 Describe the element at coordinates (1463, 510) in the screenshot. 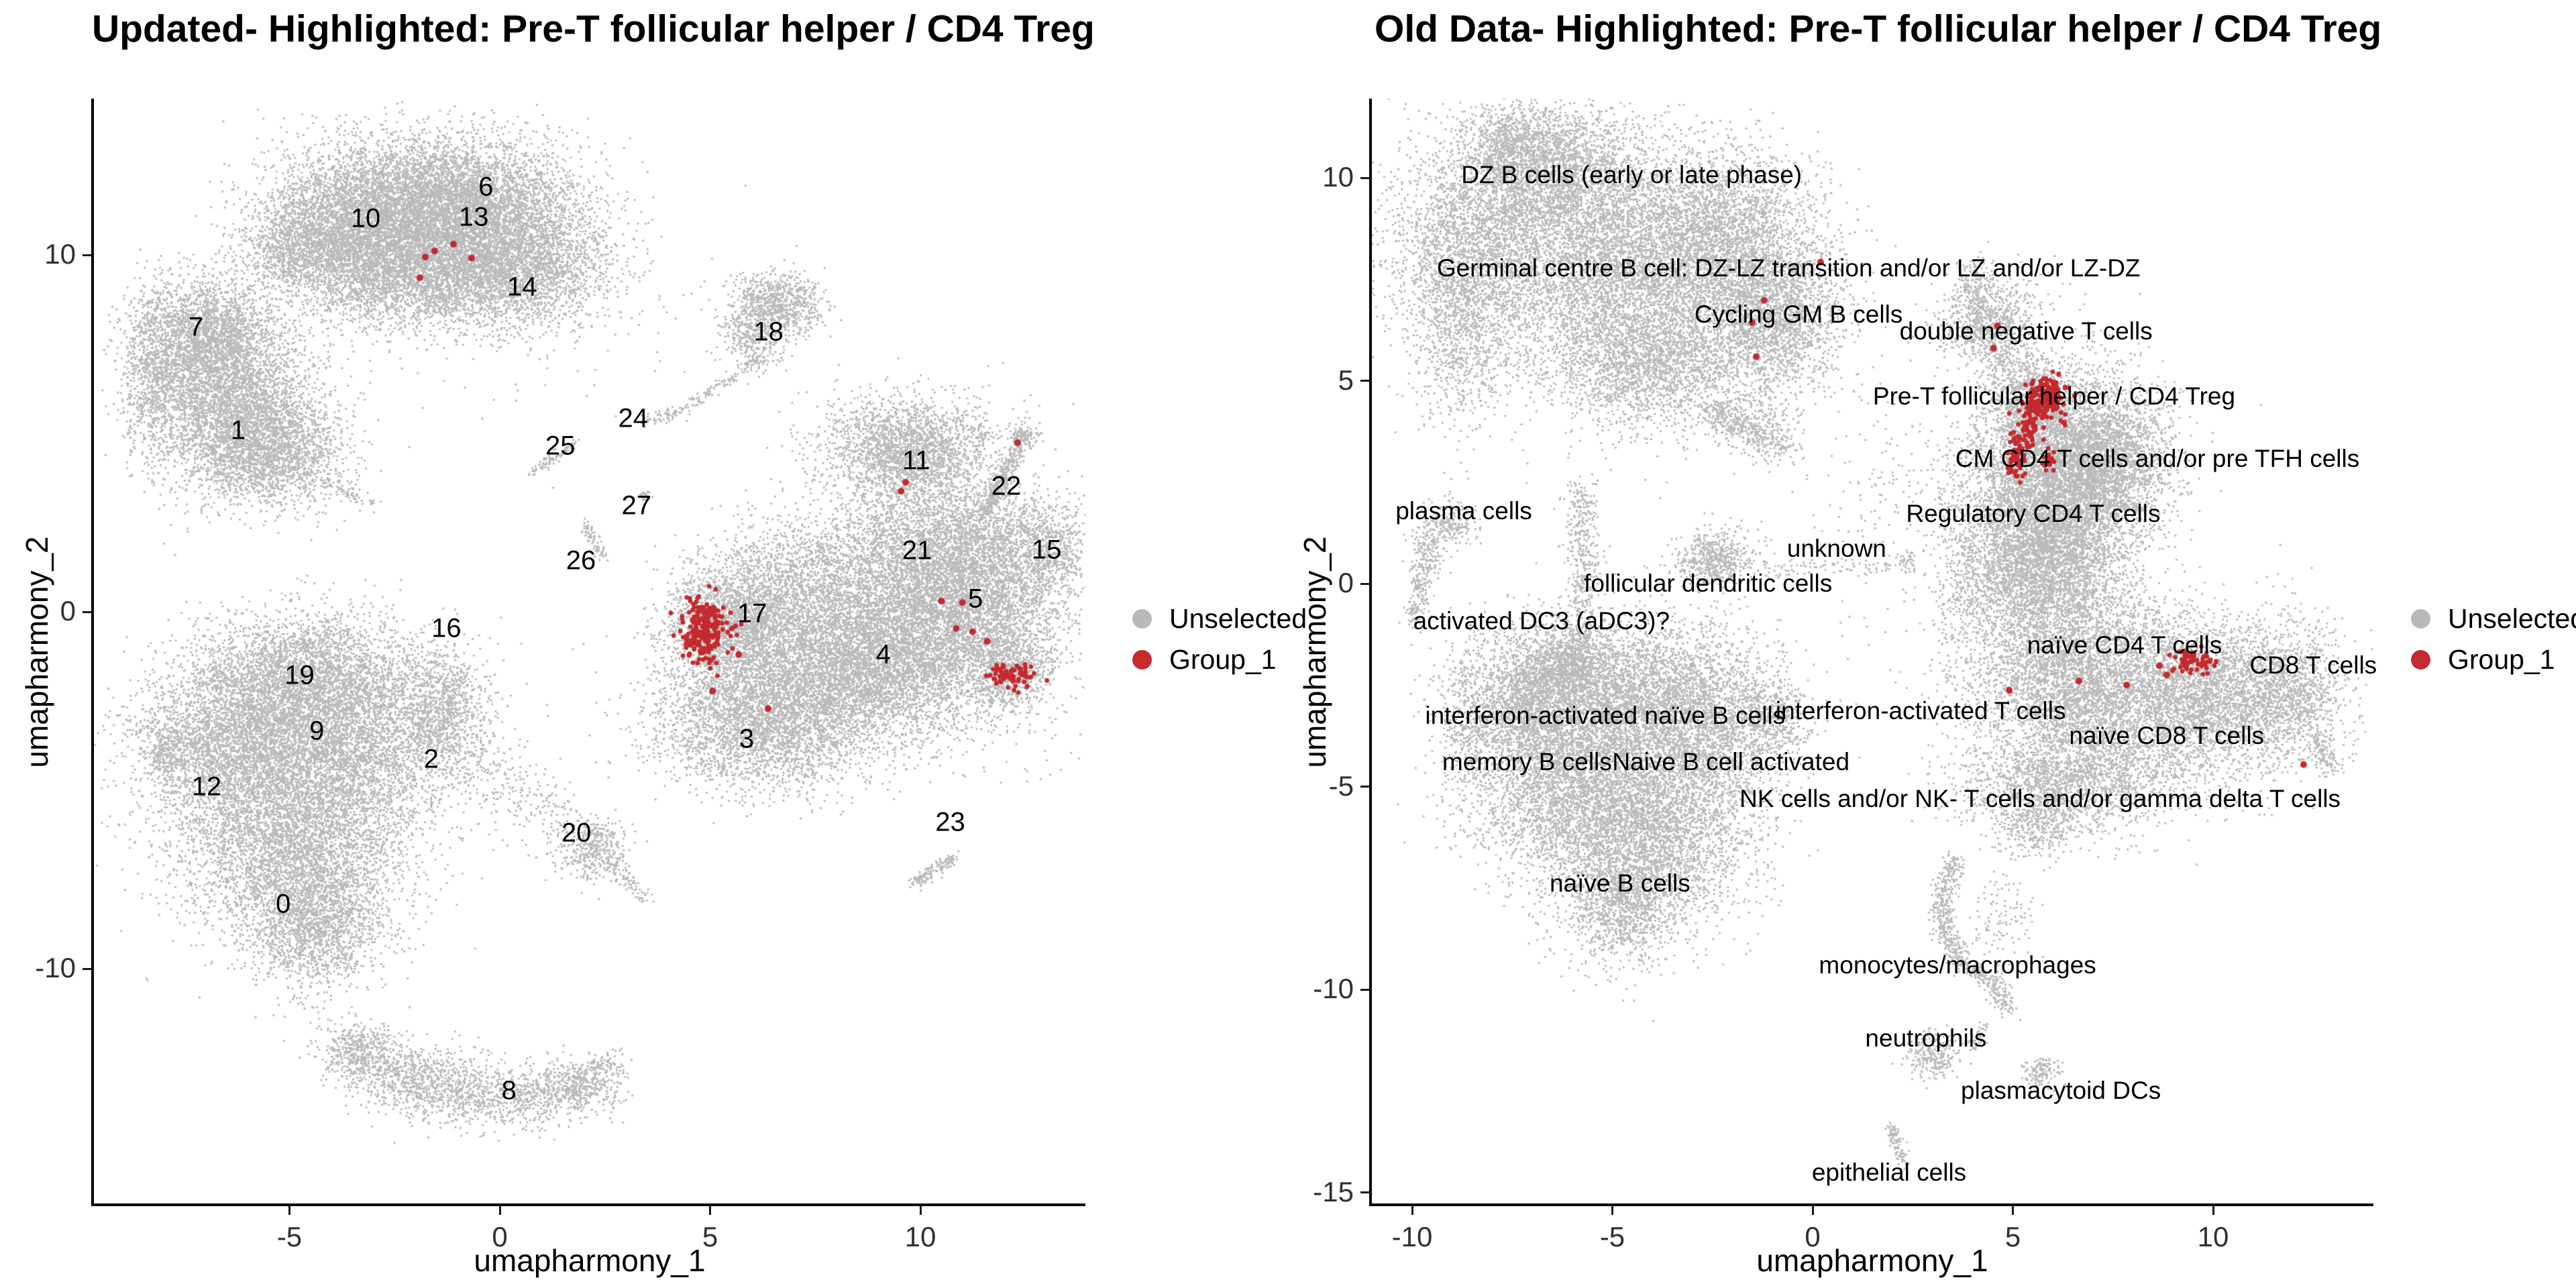

I see `cell-type-label: plasma cells` at that location.